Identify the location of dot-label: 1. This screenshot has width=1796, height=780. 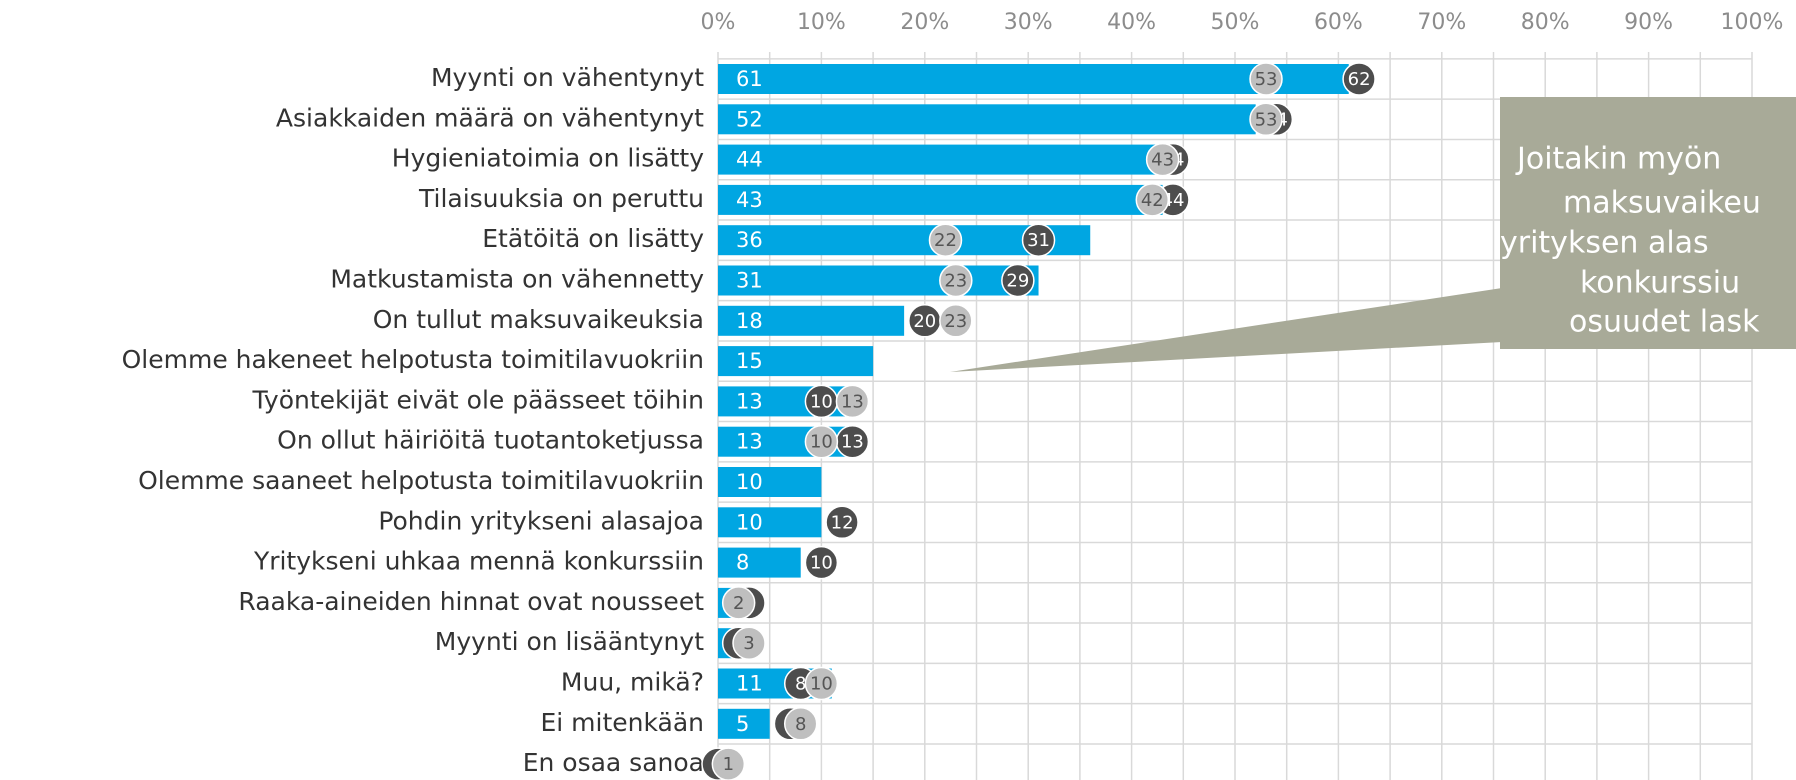
(728, 764).